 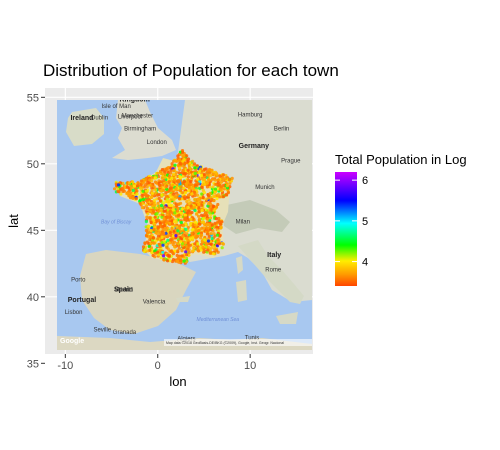 What do you see at coordinates (177, 381) in the screenshot?
I see `x-axis-label: lon` at bounding box center [177, 381].